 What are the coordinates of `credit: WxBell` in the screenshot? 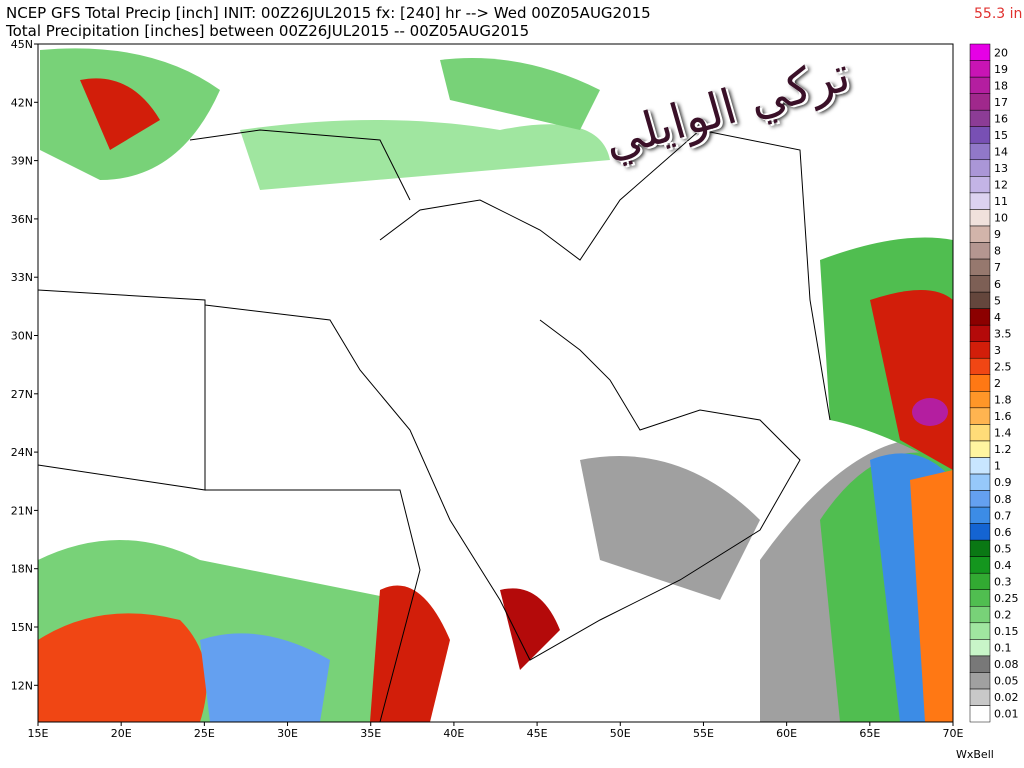 It's located at (975, 754).